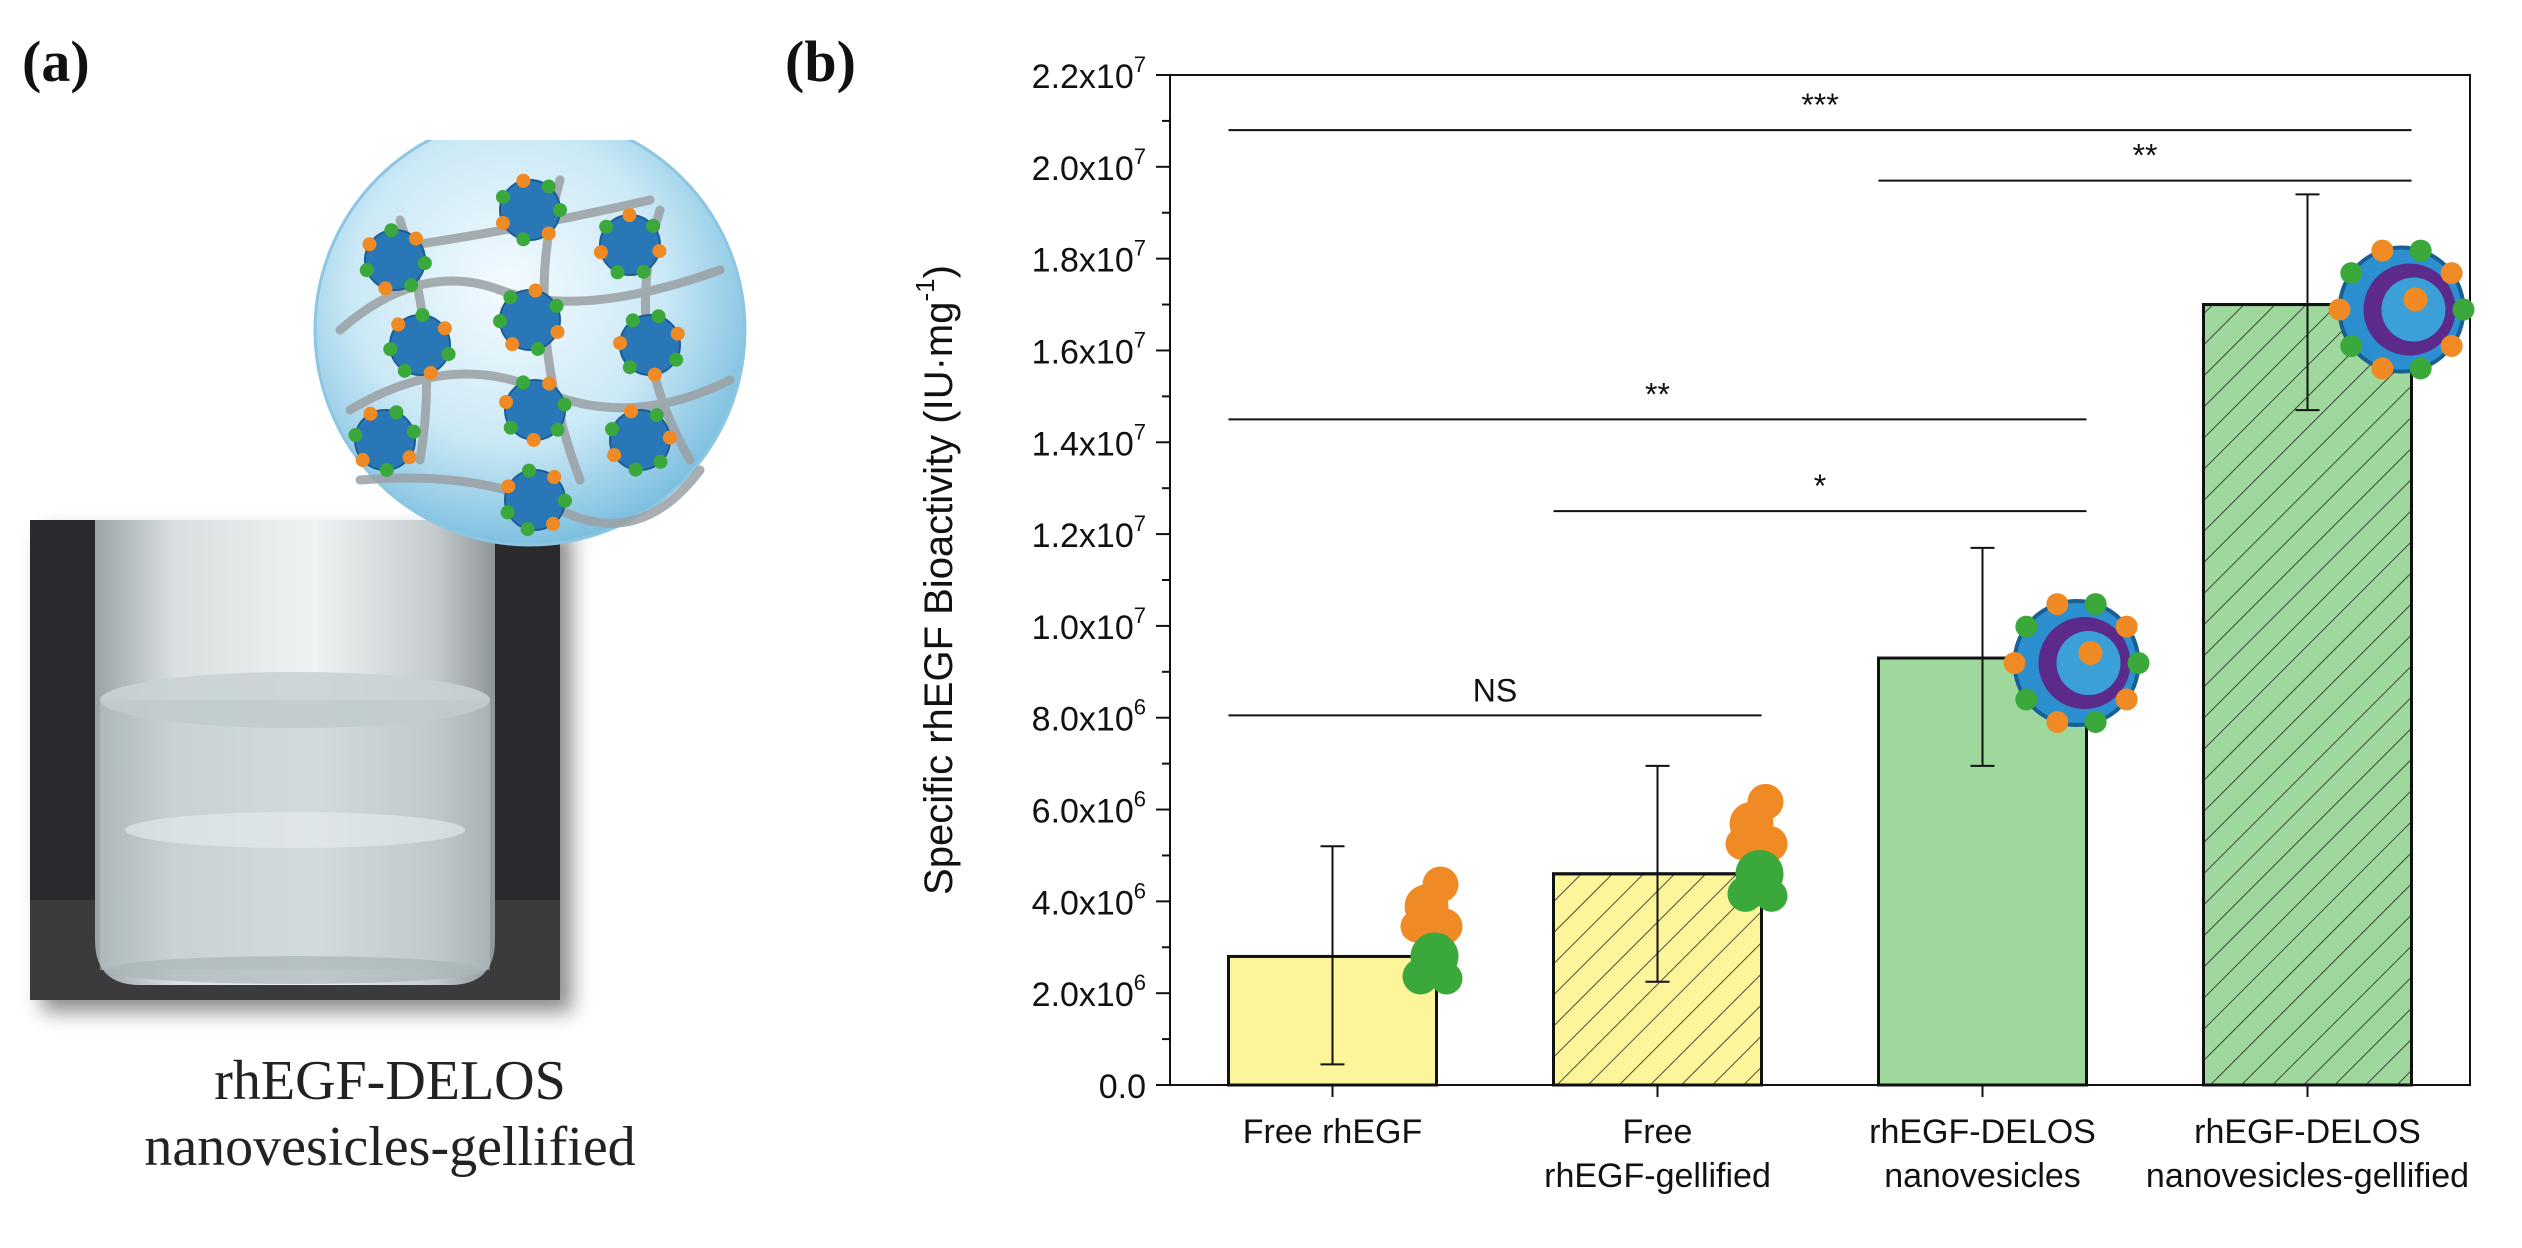 This screenshot has width=2522, height=1248. What do you see at coordinates (1089, 533) in the screenshot?
I see `y-tick-label: 1.2x10⁷` at bounding box center [1089, 533].